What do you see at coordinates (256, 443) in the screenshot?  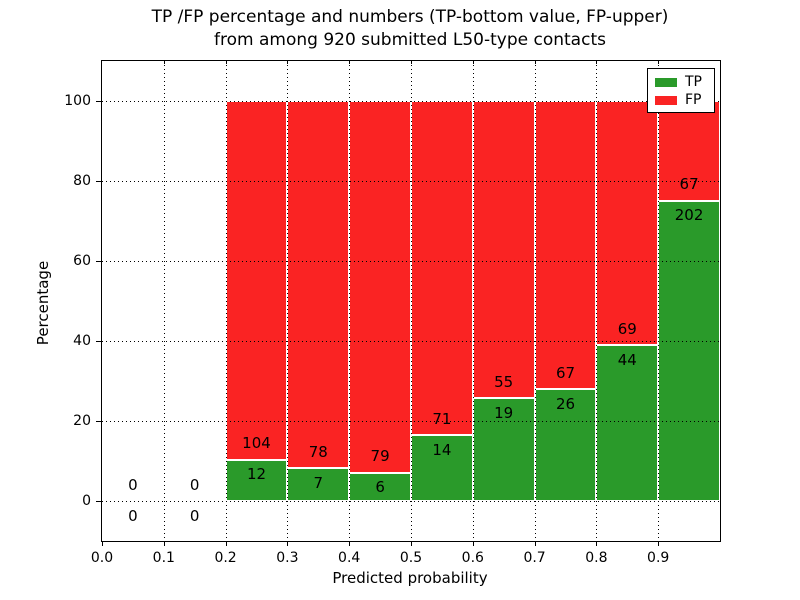 I see `bar-count-label-fp: 104` at bounding box center [256, 443].